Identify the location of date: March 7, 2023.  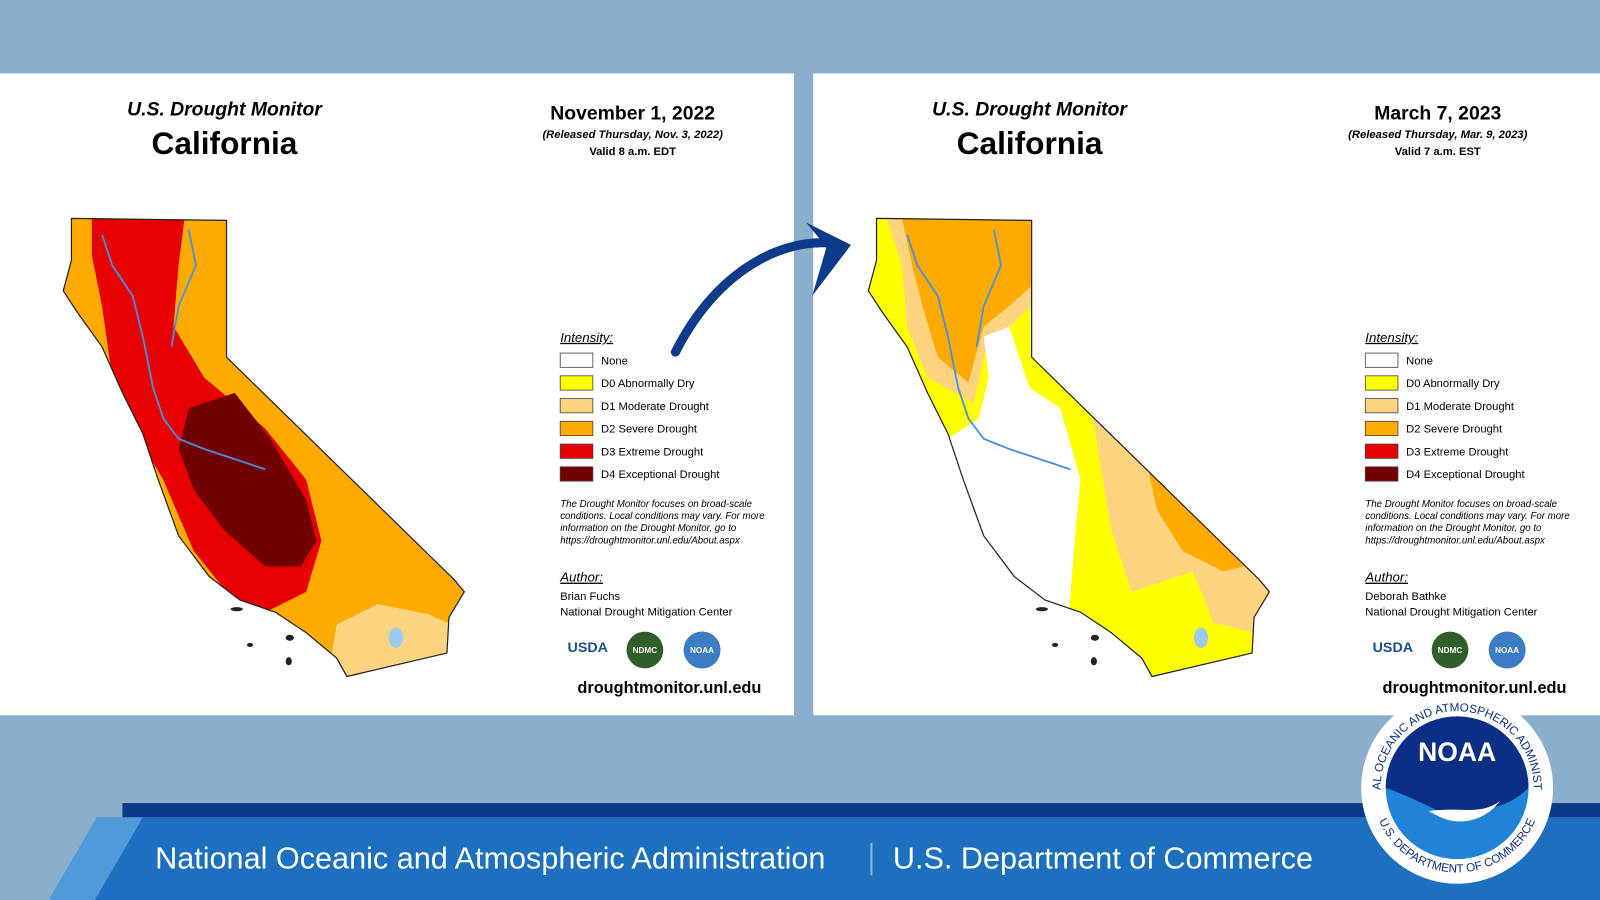
(1437, 113).